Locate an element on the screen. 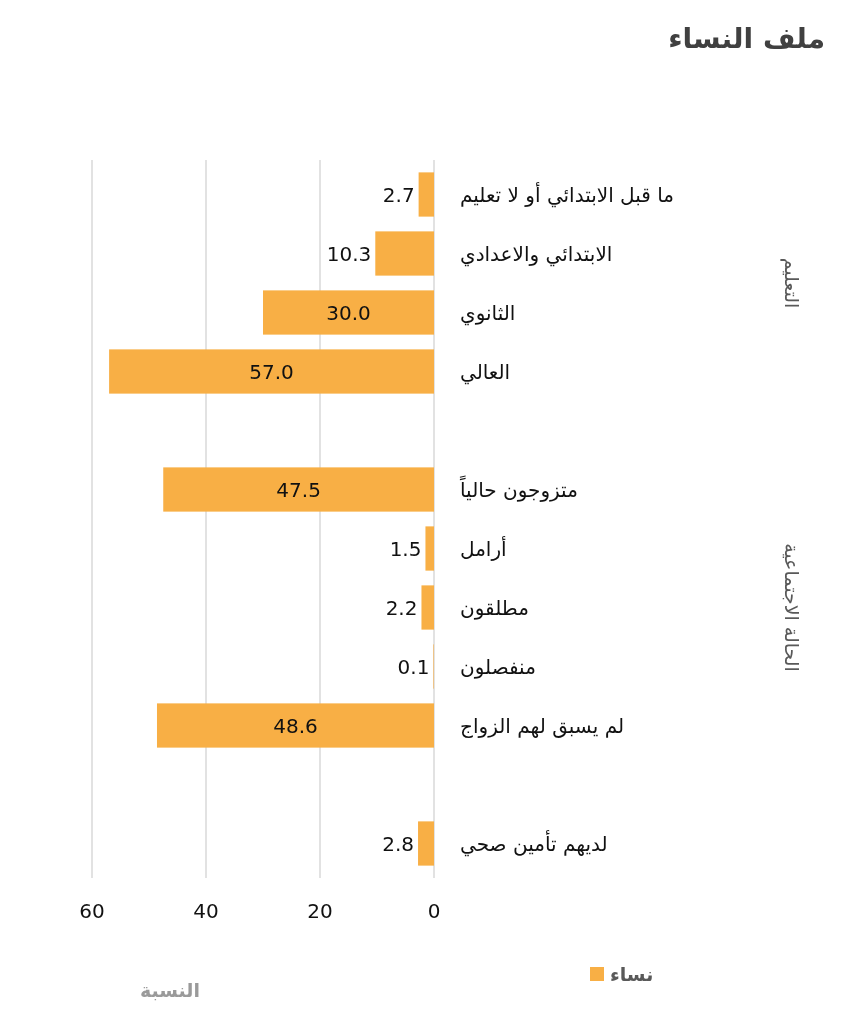  y-tick-label: ما قبل الابتدائي أو لا تعليم is located at coordinates (567, 194).